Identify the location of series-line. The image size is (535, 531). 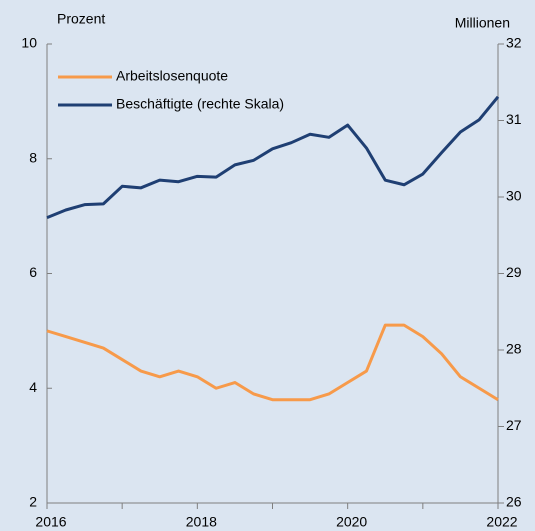
(272, 362).